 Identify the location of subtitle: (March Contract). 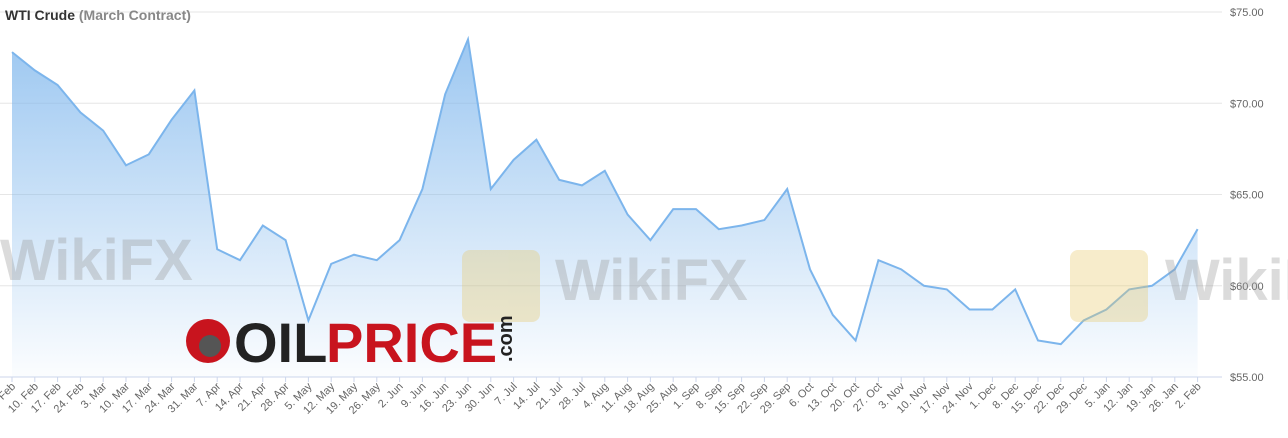
(135, 15).